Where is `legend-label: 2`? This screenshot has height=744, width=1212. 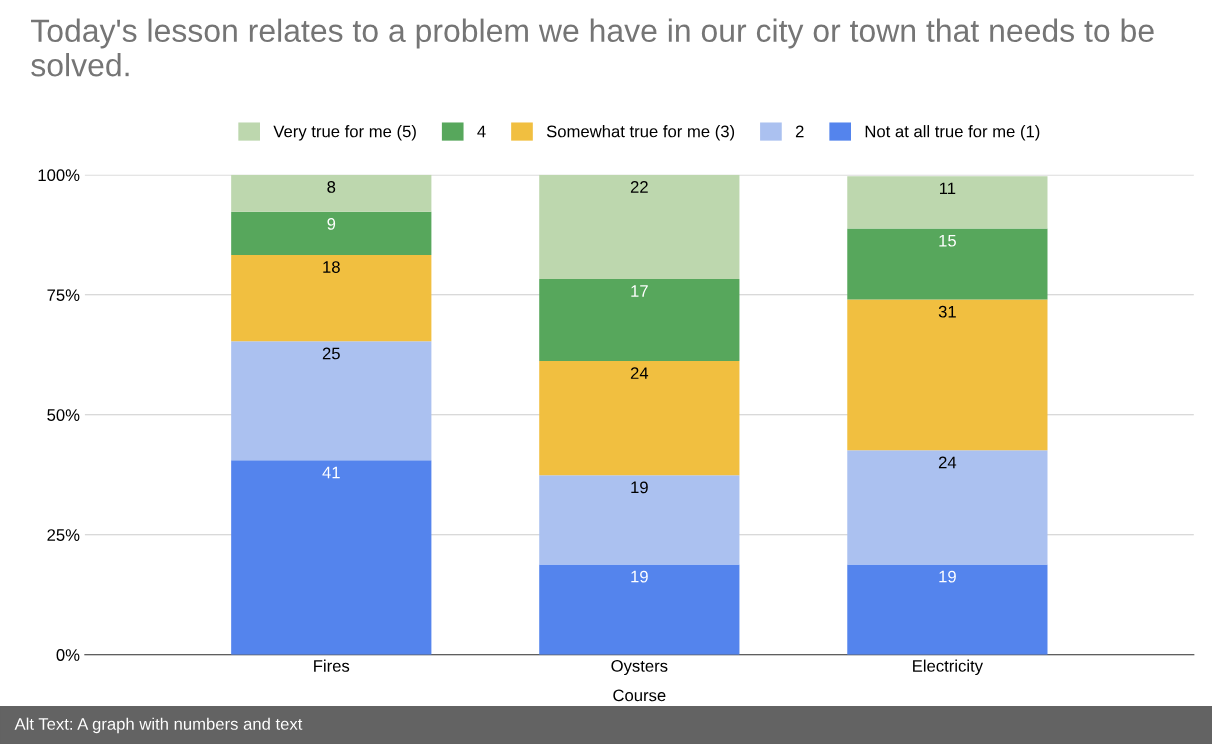 legend-label: 2 is located at coordinates (799, 131).